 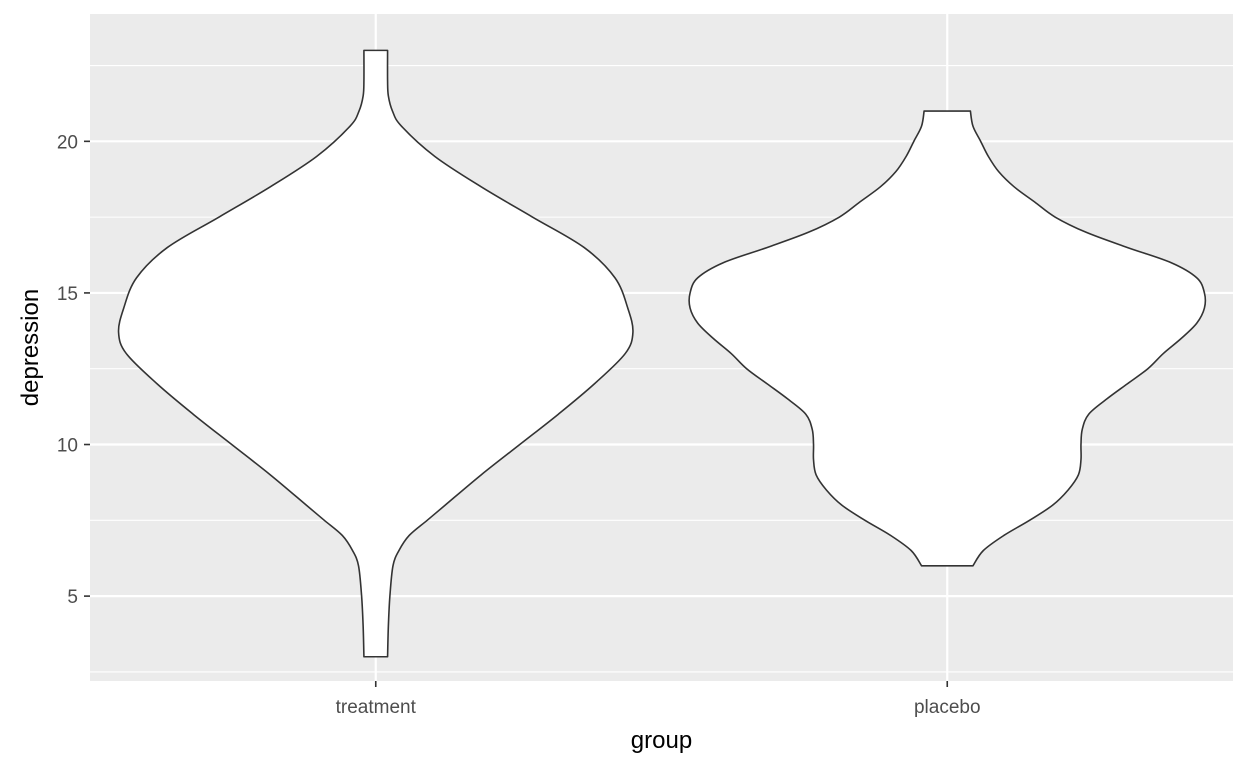 What do you see at coordinates (72, 597) in the screenshot?
I see `y-tick-label: 5` at bounding box center [72, 597].